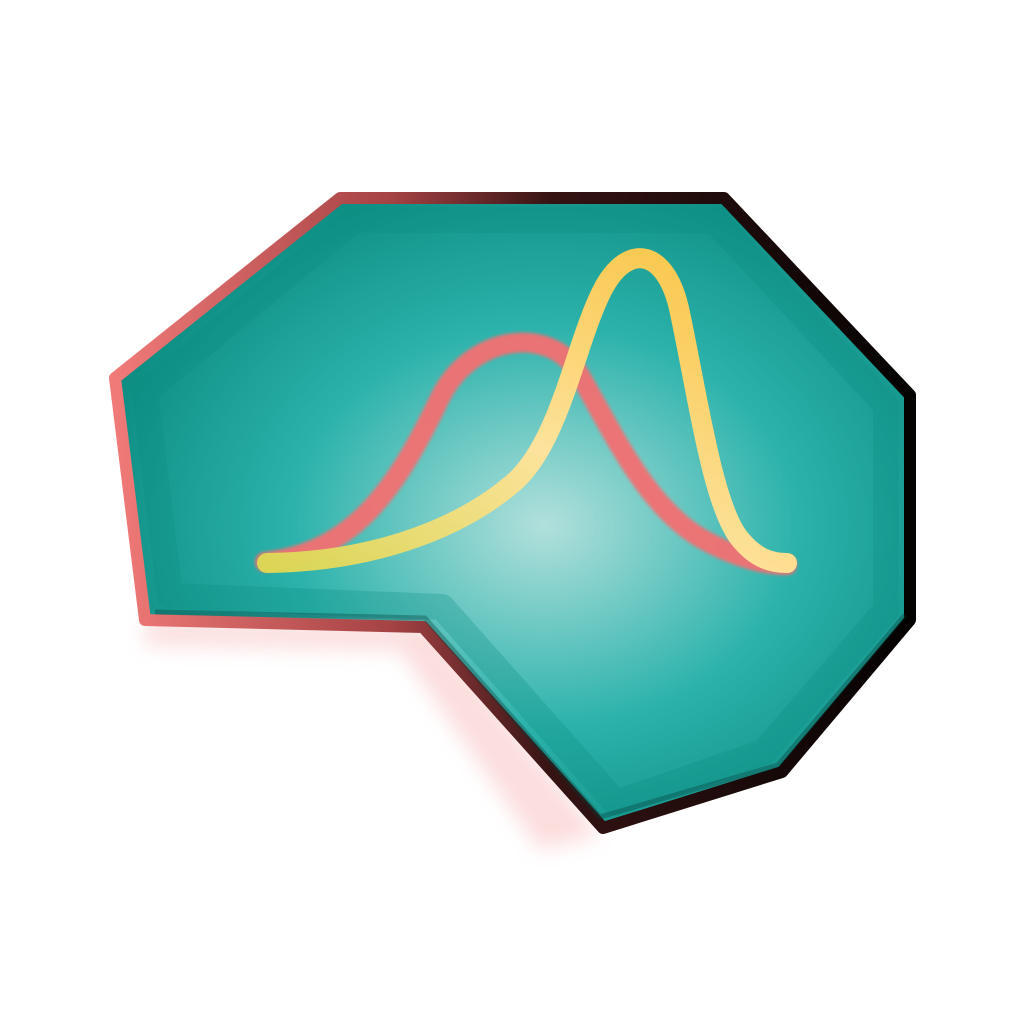 The width and height of the screenshot is (1024, 1024). I want to click on wide-distribution-curve, so click(526, 453).